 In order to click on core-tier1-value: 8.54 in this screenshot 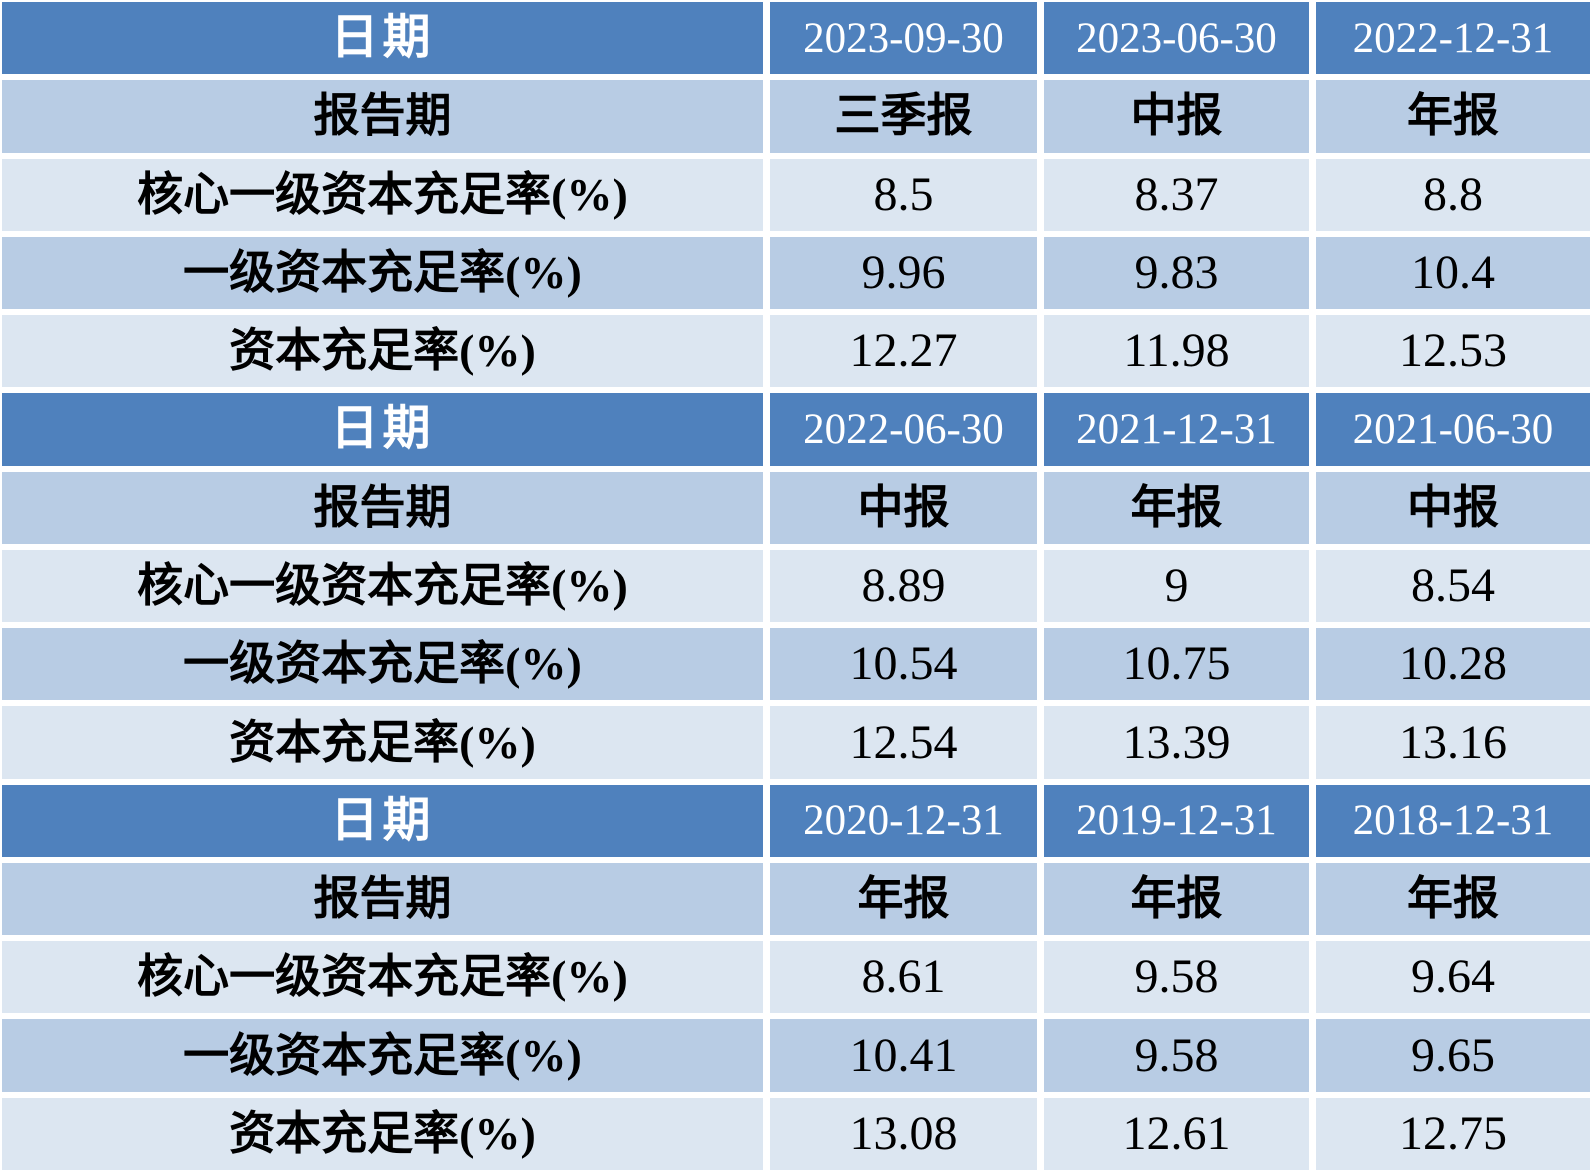, I will do `click(1453, 586)`.